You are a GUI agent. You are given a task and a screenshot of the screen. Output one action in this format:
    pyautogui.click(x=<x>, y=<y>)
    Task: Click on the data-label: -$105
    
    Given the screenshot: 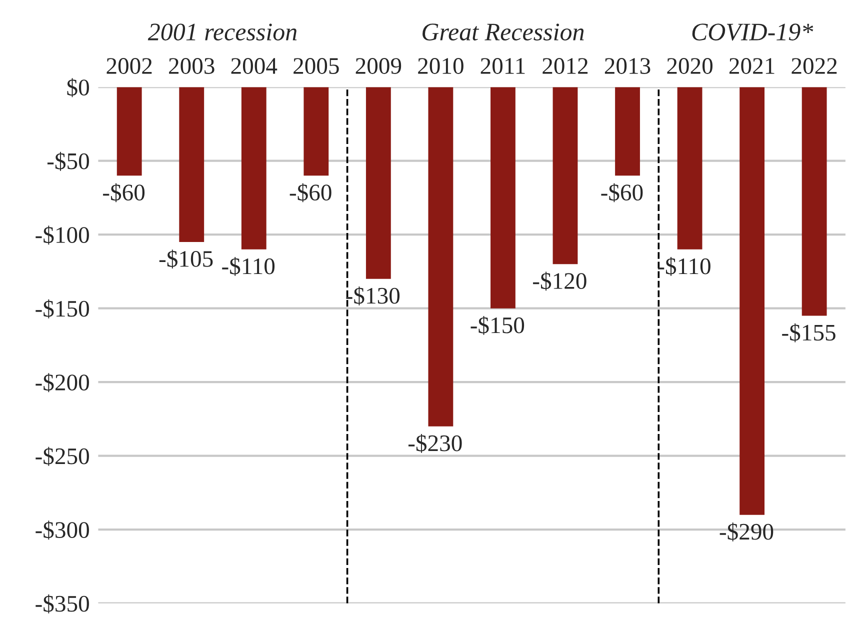 What is the action you would take?
    pyautogui.click(x=186, y=259)
    